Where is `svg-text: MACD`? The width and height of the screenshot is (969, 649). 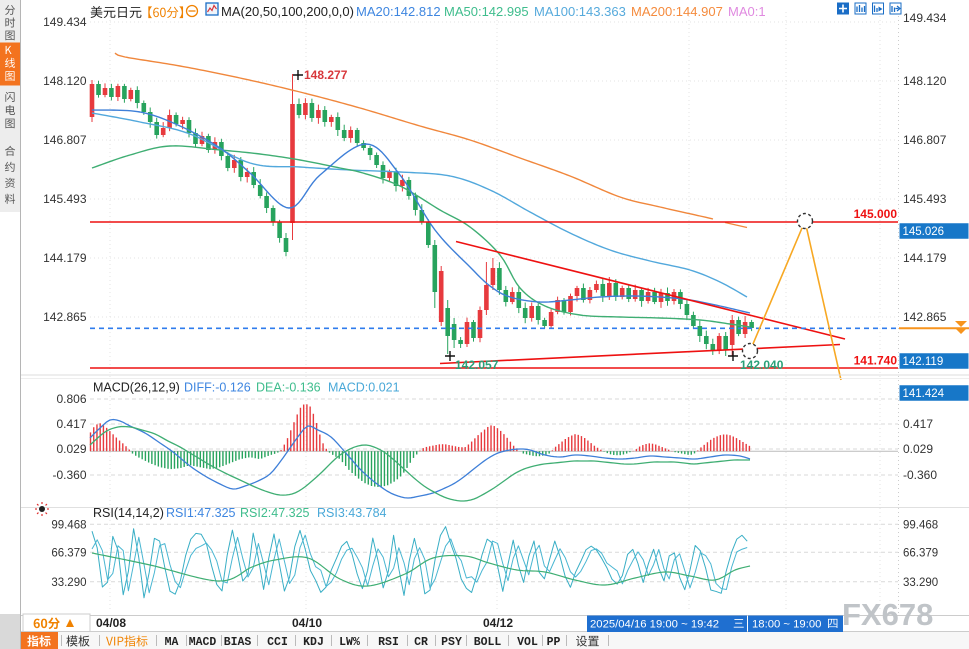
svg-text: MACD is located at coordinates (203, 642).